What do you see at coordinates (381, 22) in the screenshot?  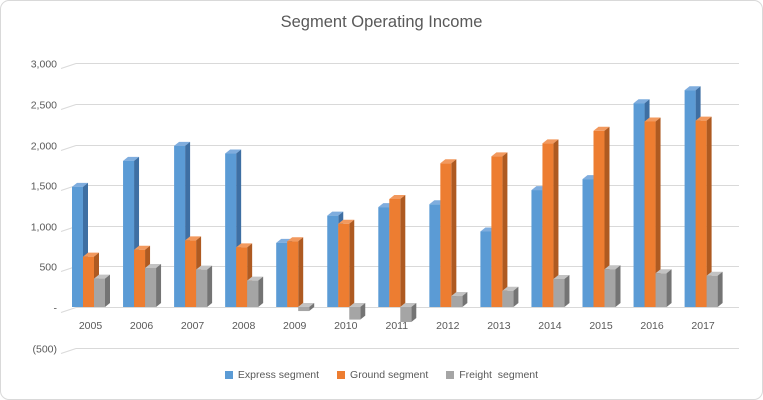 I see `chart-title: Segment Operating Income` at bounding box center [381, 22].